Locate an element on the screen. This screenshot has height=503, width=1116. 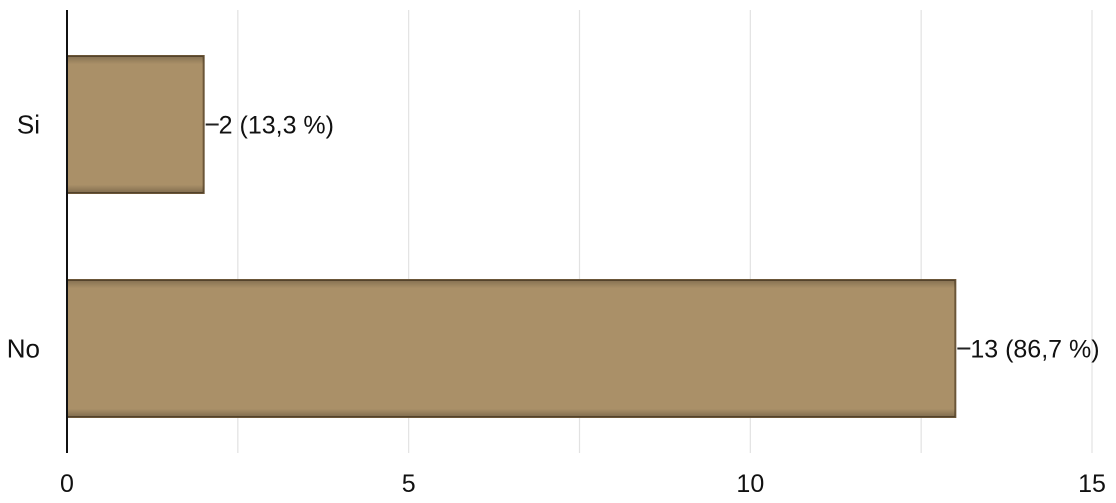
category-label: No is located at coordinates (23, 349).